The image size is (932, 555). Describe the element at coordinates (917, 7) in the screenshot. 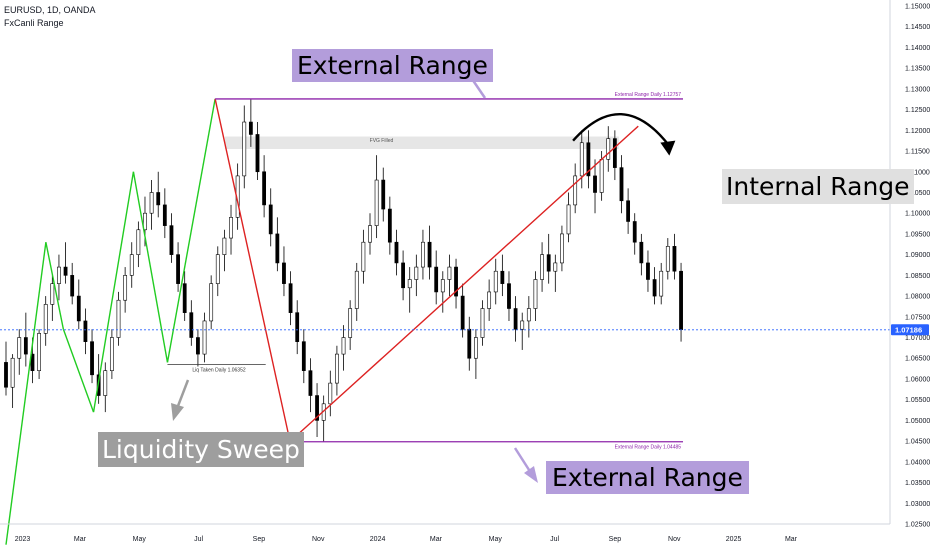

I see `price-tick-label: 1.15000` at that location.